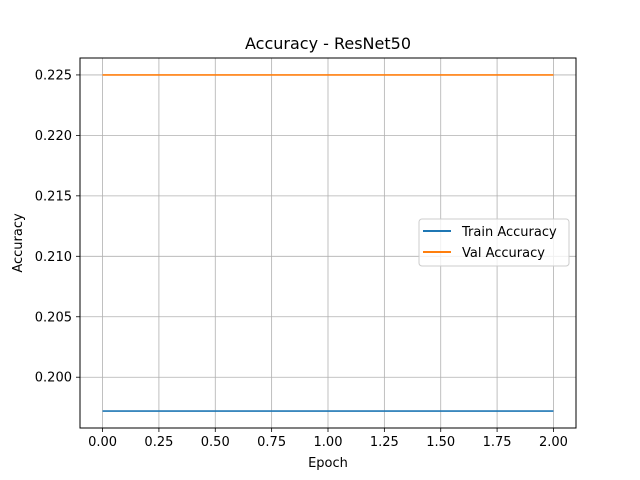  Describe the element at coordinates (553, 442) in the screenshot. I see `x-tick-label: 2.00` at that location.